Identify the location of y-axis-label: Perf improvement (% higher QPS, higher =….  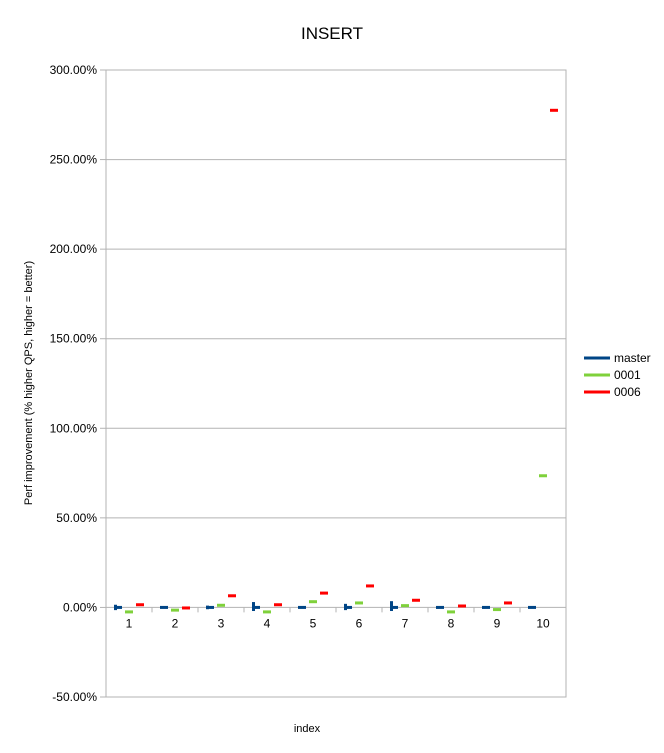
(29, 383).